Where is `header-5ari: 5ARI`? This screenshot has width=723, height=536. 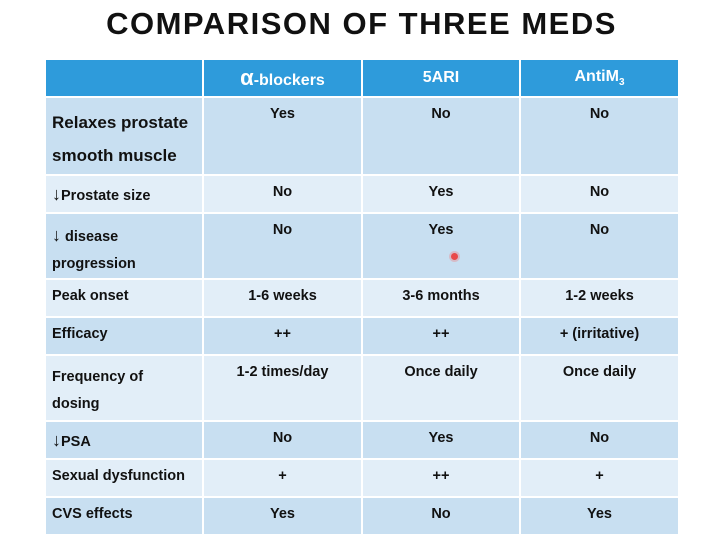 header-5ari: 5ARI is located at coordinates (441, 78).